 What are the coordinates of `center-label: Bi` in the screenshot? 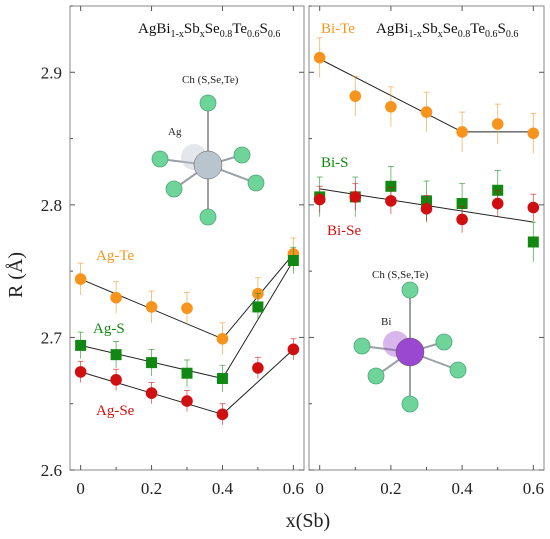 It's located at (386, 322).